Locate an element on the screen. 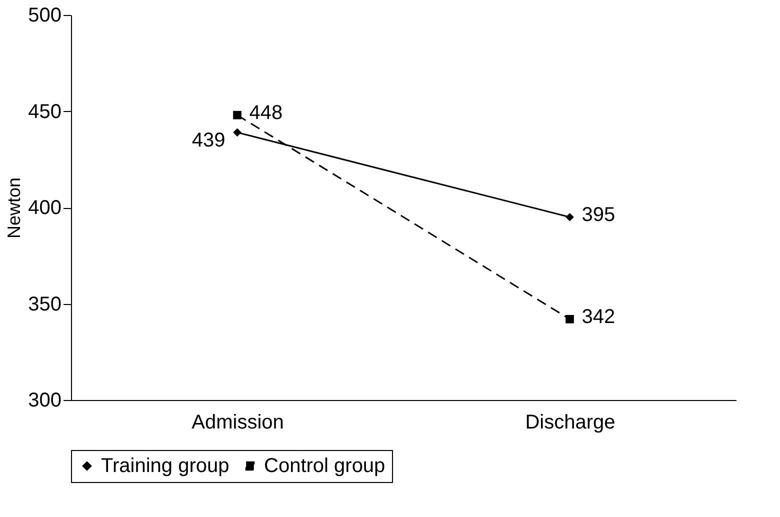 The width and height of the screenshot is (780, 517). data-label: 448 is located at coordinates (266, 113).